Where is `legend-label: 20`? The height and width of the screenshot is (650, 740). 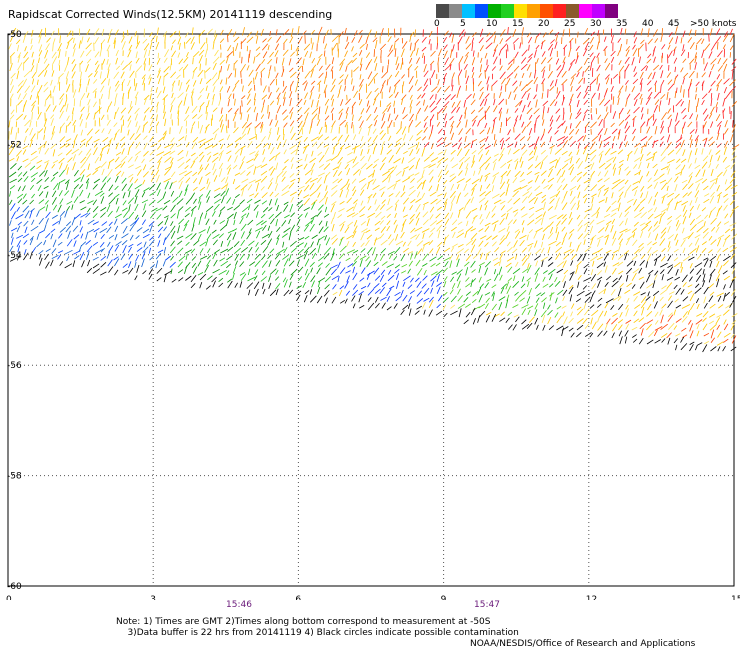
legend-label: 20 is located at coordinates (544, 24).